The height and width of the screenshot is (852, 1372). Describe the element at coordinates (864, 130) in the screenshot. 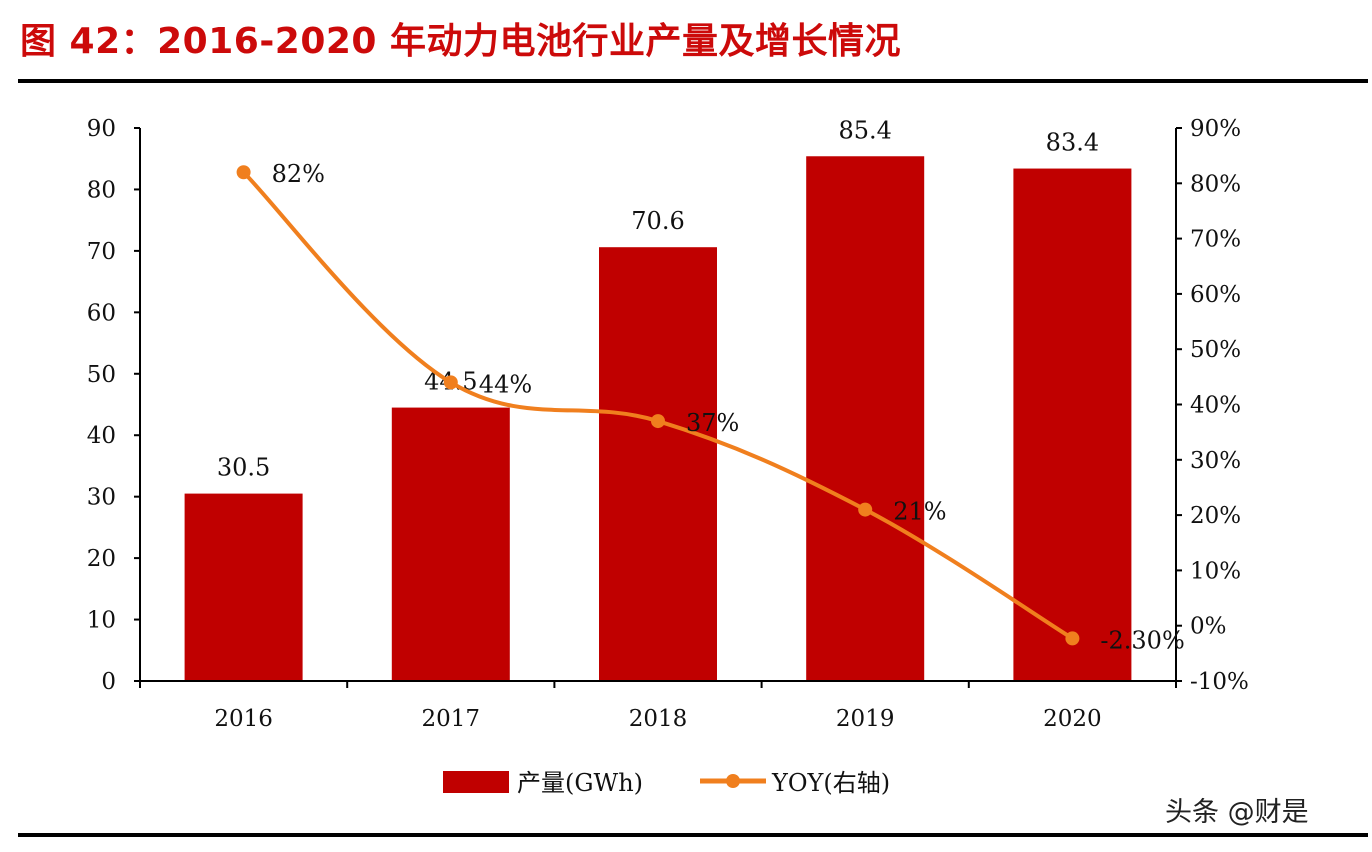

I see `bar-label-2019: 85.4` at that location.